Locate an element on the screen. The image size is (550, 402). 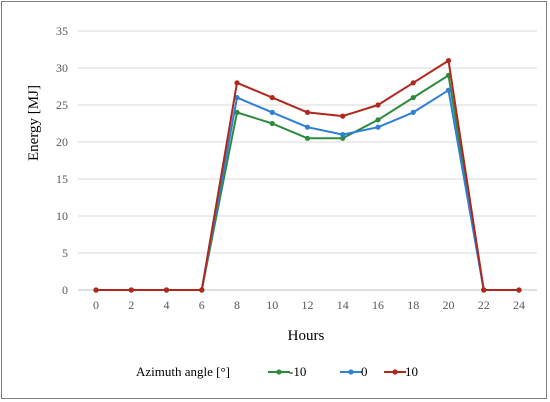
y-tick-label: 10 is located at coordinates (62, 216).